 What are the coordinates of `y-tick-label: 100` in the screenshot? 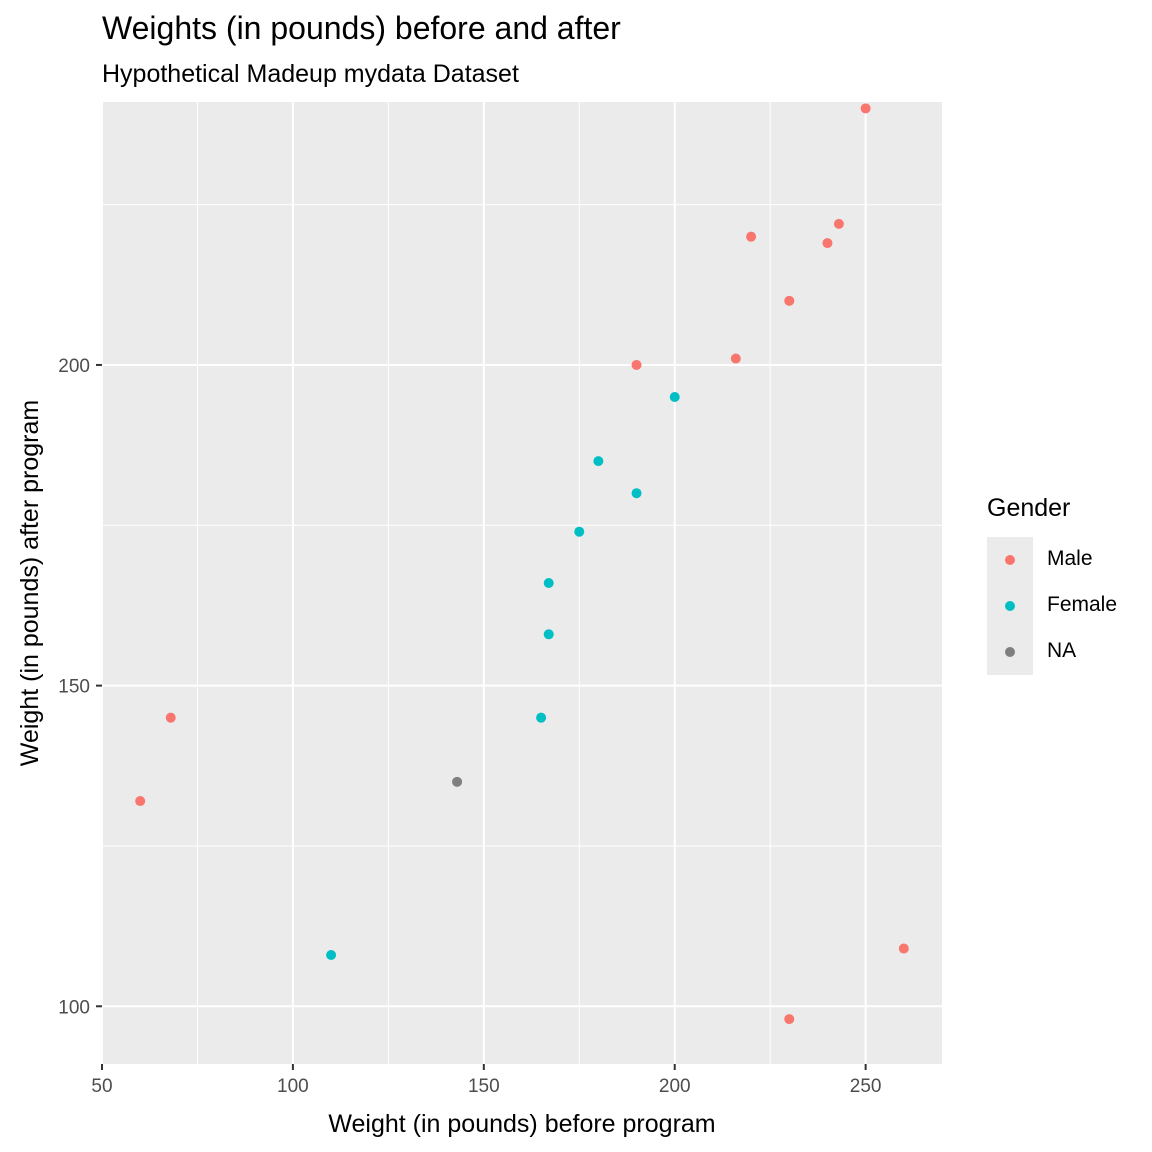 It's located at (74, 1007).